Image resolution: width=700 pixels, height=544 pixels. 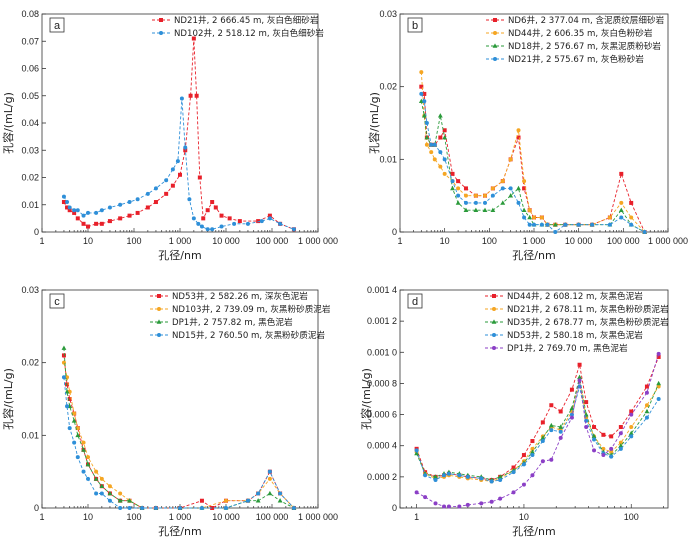 What do you see at coordinates (575, 335) in the screenshot?
I see `legend-label: ND53井, 2 580.18 m, 灰黑色泥岩` at bounding box center [575, 335].